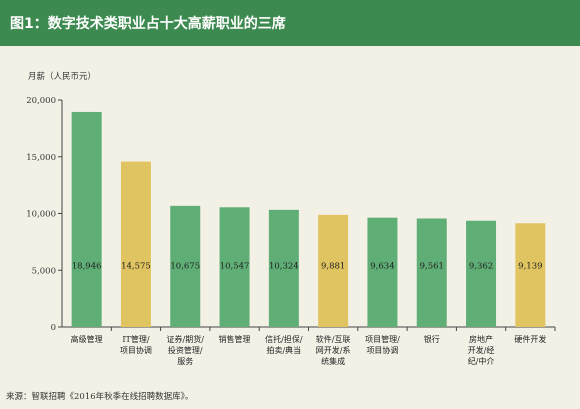  Describe the element at coordinates (481, 350) in the screenshot. I see `category-label: 开发/经` at that location.